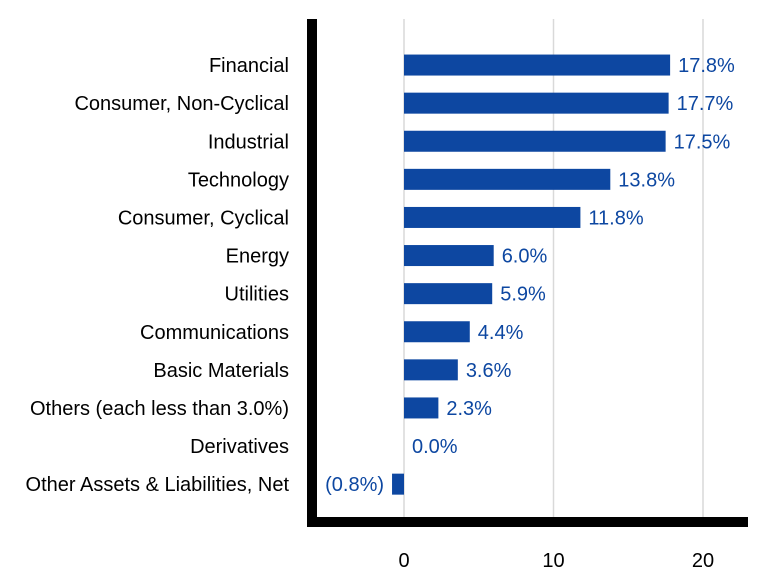 The image size is (780, 588). What do you see at coordinates (435, 447) in the screenshot?
I see `value-label-10: 0.0%` at bounding box center [435, 447].